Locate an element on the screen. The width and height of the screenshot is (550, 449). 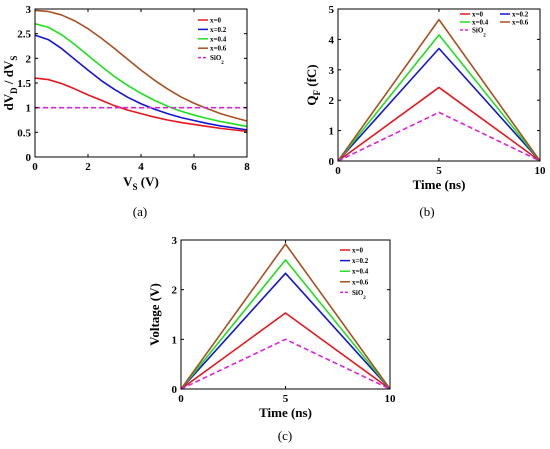
x-tick-label: 8 is located at coordinates (247, 167).